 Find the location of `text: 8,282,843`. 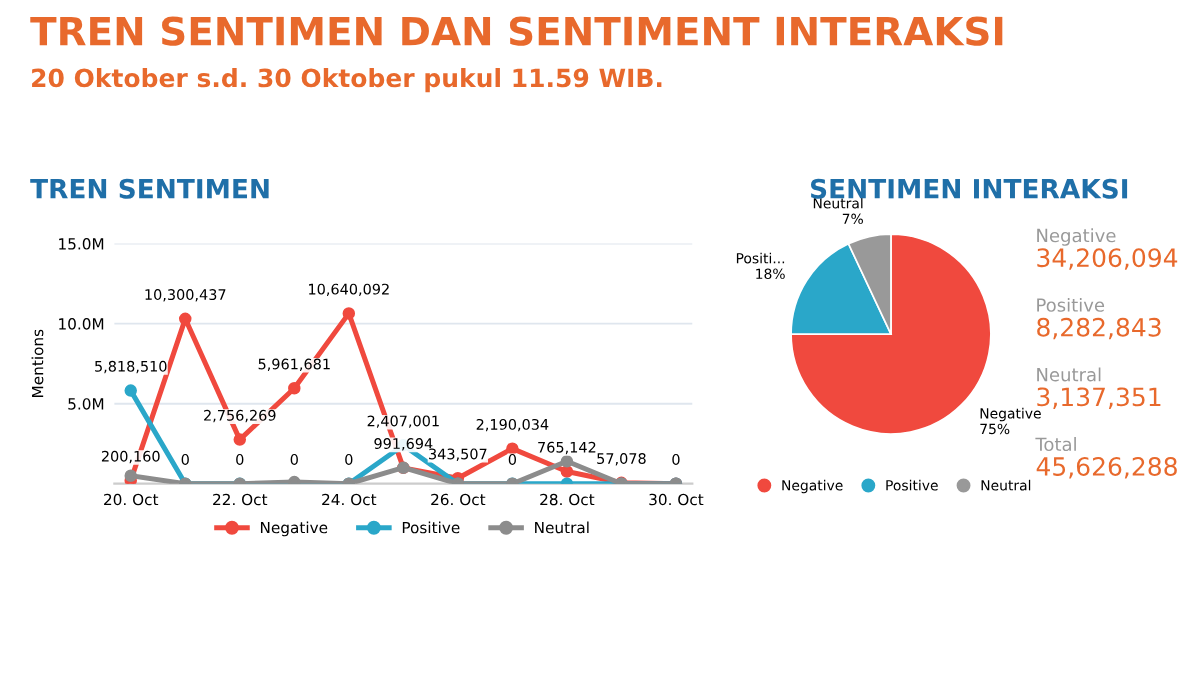

text: 8,282,843 is located at coordinates (1099, 328).